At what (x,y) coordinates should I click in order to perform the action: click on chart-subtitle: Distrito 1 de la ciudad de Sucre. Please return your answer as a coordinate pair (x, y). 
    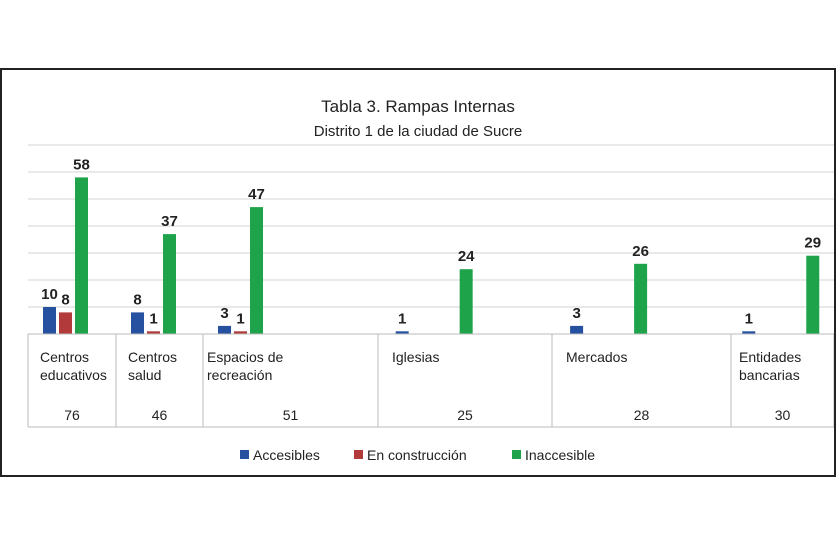
    Looking at the image, I should click on (418, 131).